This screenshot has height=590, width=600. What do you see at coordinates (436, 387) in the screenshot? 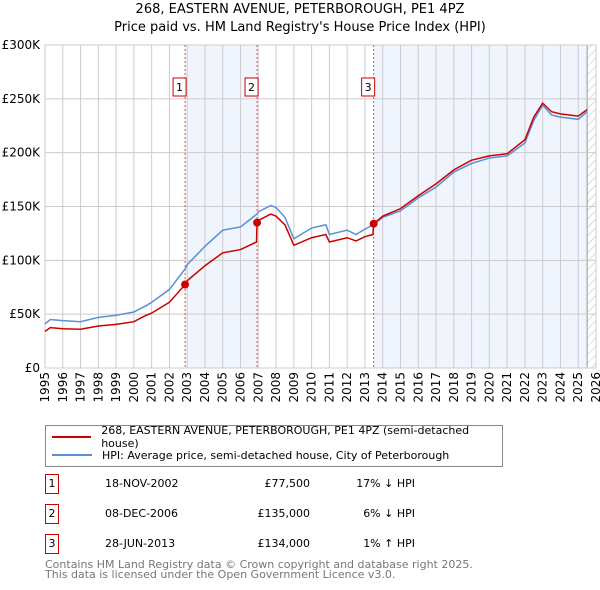
I see `x-tick-label: 2017` at bounding box center [436, 387].